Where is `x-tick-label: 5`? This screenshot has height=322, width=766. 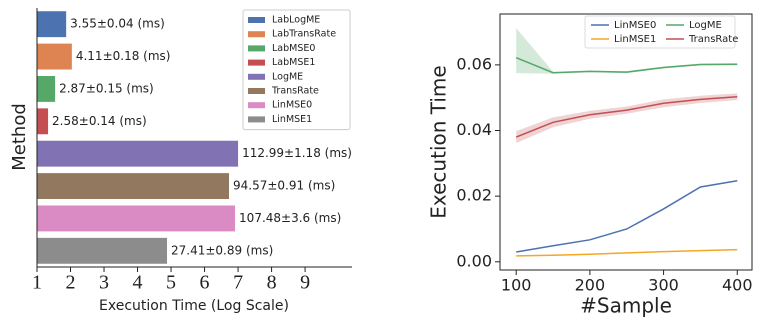 x-tick-label: 5 is located at coordinates (171, 283).